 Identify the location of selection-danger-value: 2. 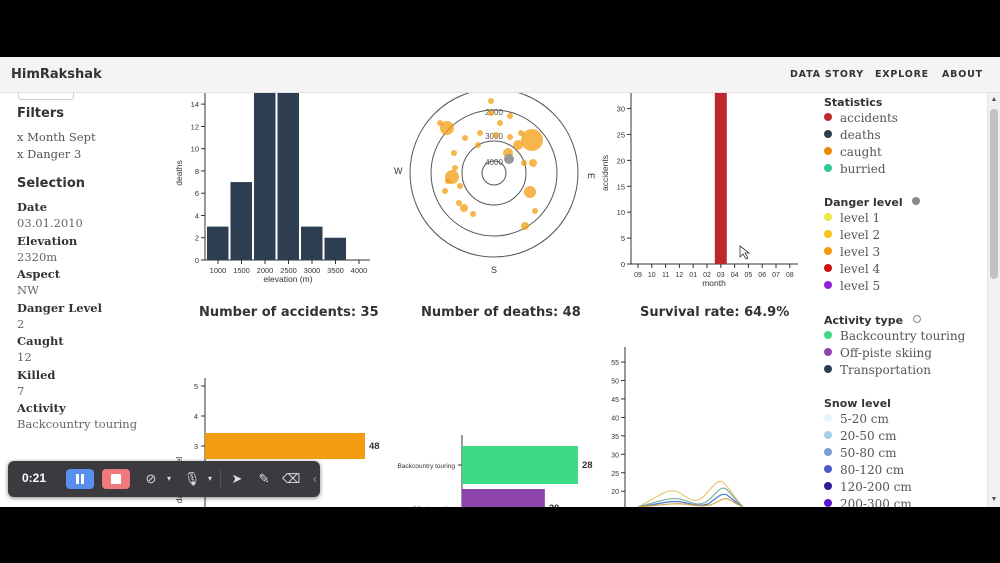
(21, 324).